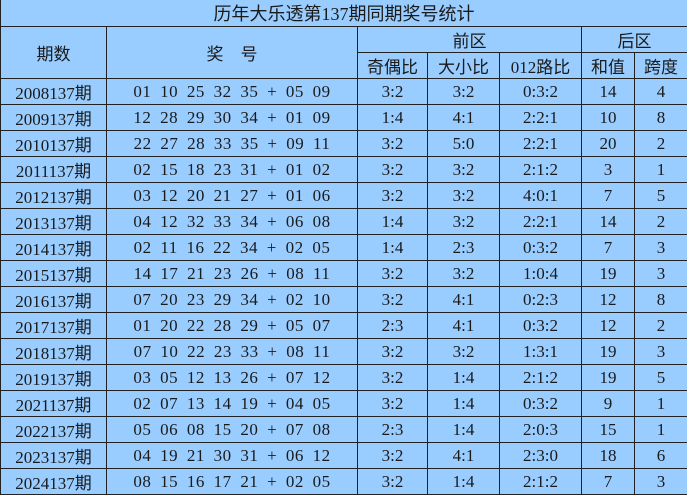 The width and height of the screenshot is (687, 495). What do you see at coordinates (541, 456) in the screenshot?
I see `cell-road-012: 2:3:0` at bounding box center [541, 456].